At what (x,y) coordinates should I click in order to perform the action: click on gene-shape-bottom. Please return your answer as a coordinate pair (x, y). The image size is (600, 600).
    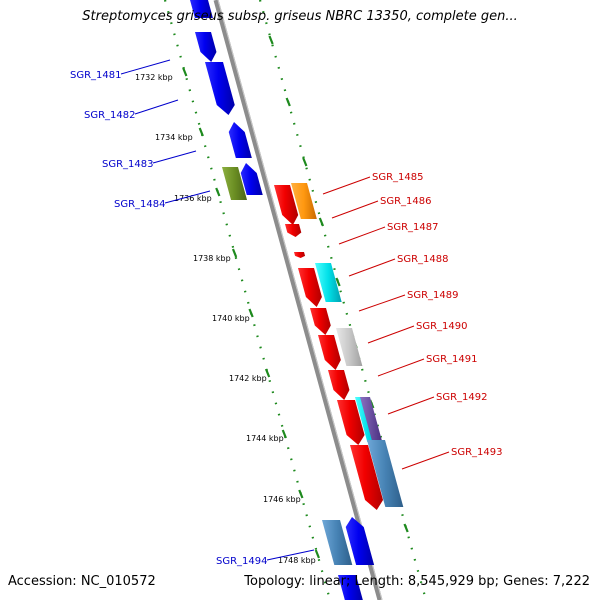
    Looking at the image, I should click on (350, 587).